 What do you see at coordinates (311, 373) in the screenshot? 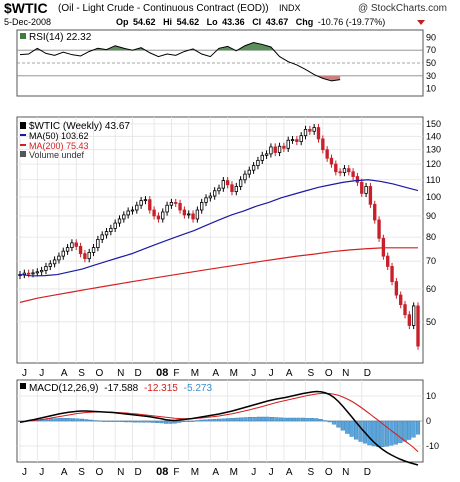
I see `price-x-tick-label: S` at bounding box center [311, 373].